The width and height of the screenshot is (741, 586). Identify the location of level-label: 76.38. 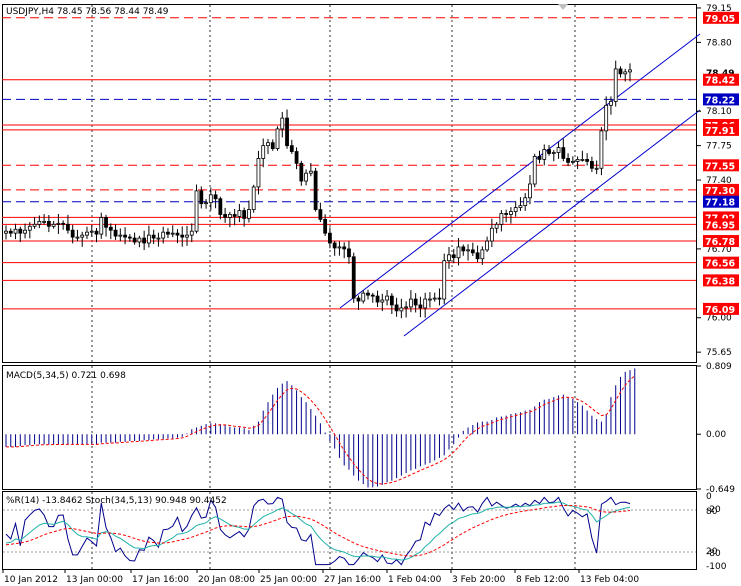
(720, 281).